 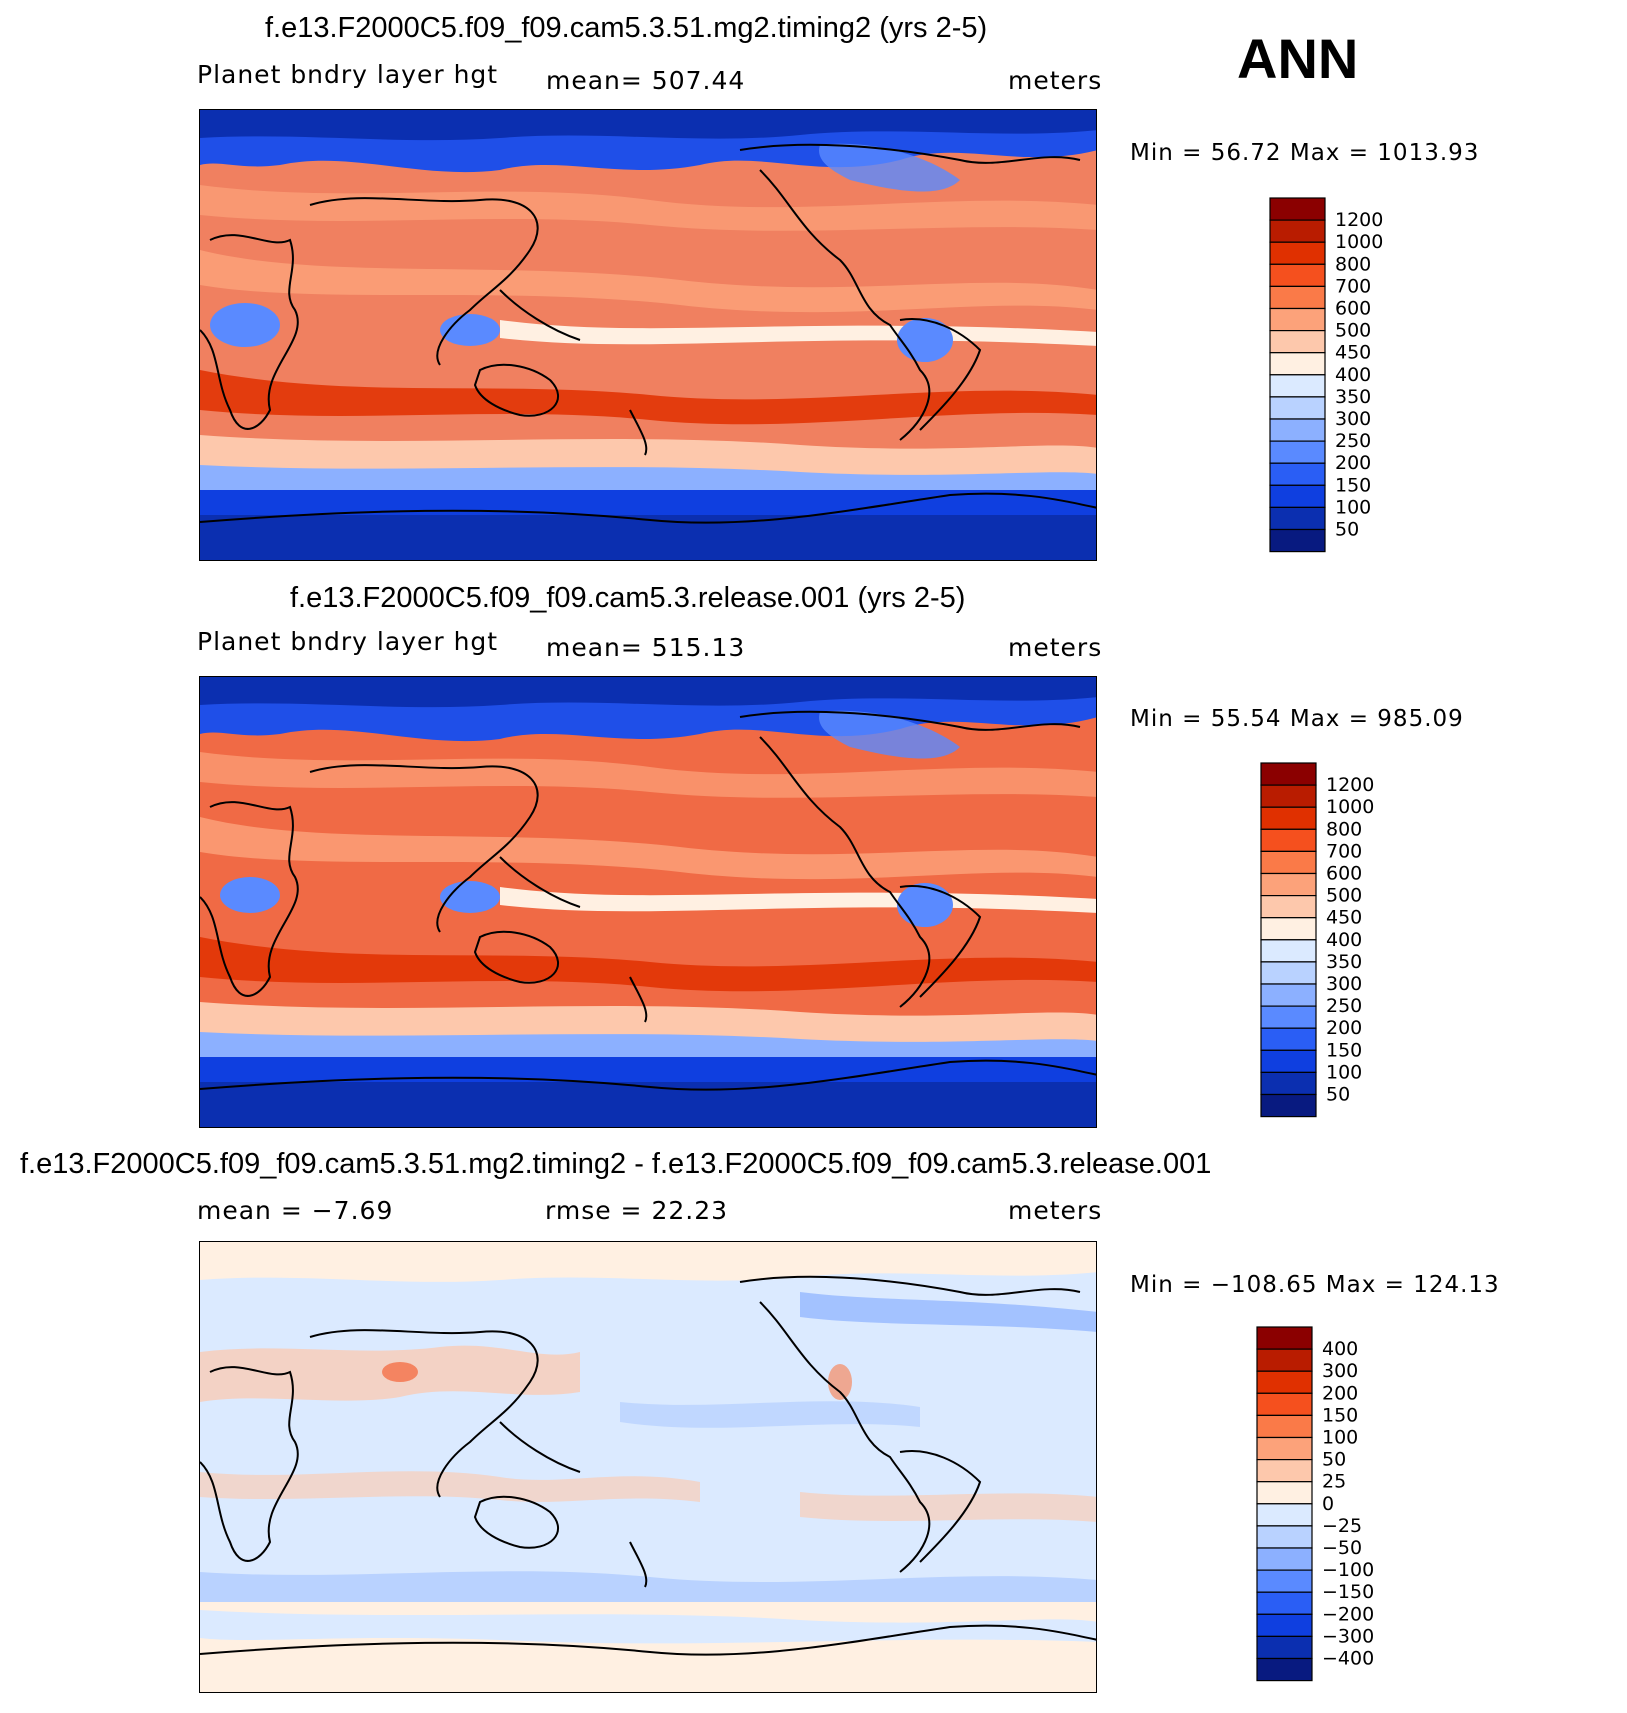 I want to click on panel3-map, so click(x=648, y=1467).